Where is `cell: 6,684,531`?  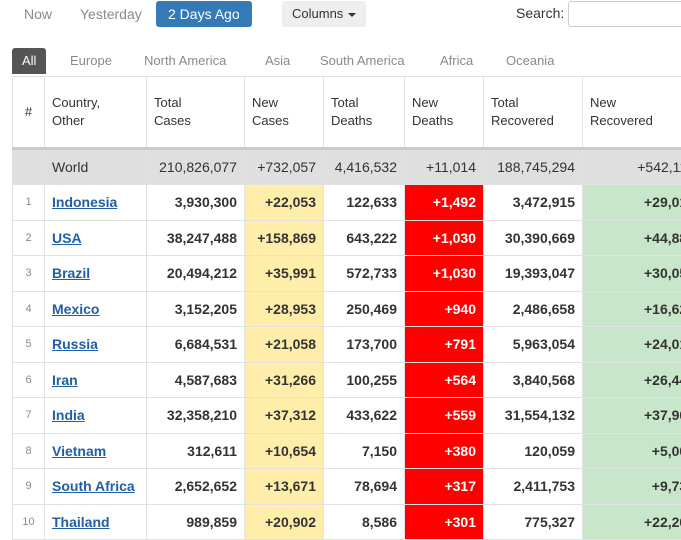
cell: 6,684,531 is located at coordinates (196, 345).